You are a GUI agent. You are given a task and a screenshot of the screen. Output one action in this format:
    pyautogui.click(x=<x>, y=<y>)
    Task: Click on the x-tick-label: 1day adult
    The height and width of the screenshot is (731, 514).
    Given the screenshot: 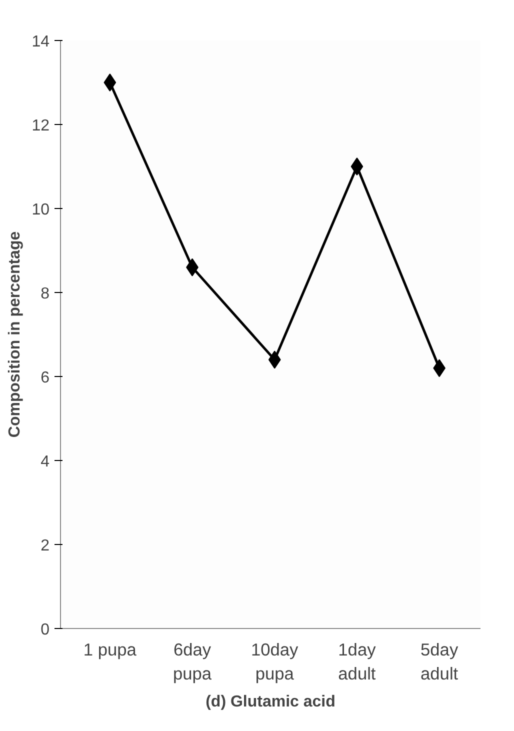 What is the action you would take?
    pyautogui.click(x=357, y=662)
    